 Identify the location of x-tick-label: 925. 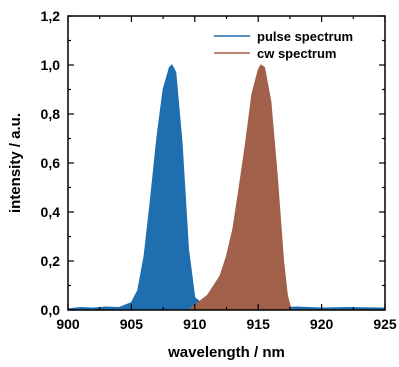
(385, 324).